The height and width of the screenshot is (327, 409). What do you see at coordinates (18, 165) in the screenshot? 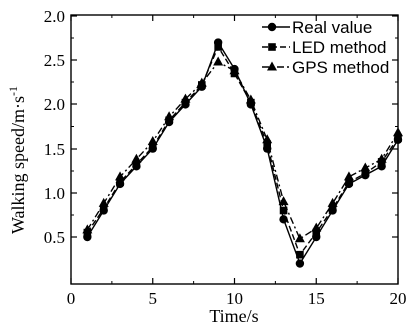
I see `y-axis-label-main: Walking speed/m·s` at bounding box center [18, 165].